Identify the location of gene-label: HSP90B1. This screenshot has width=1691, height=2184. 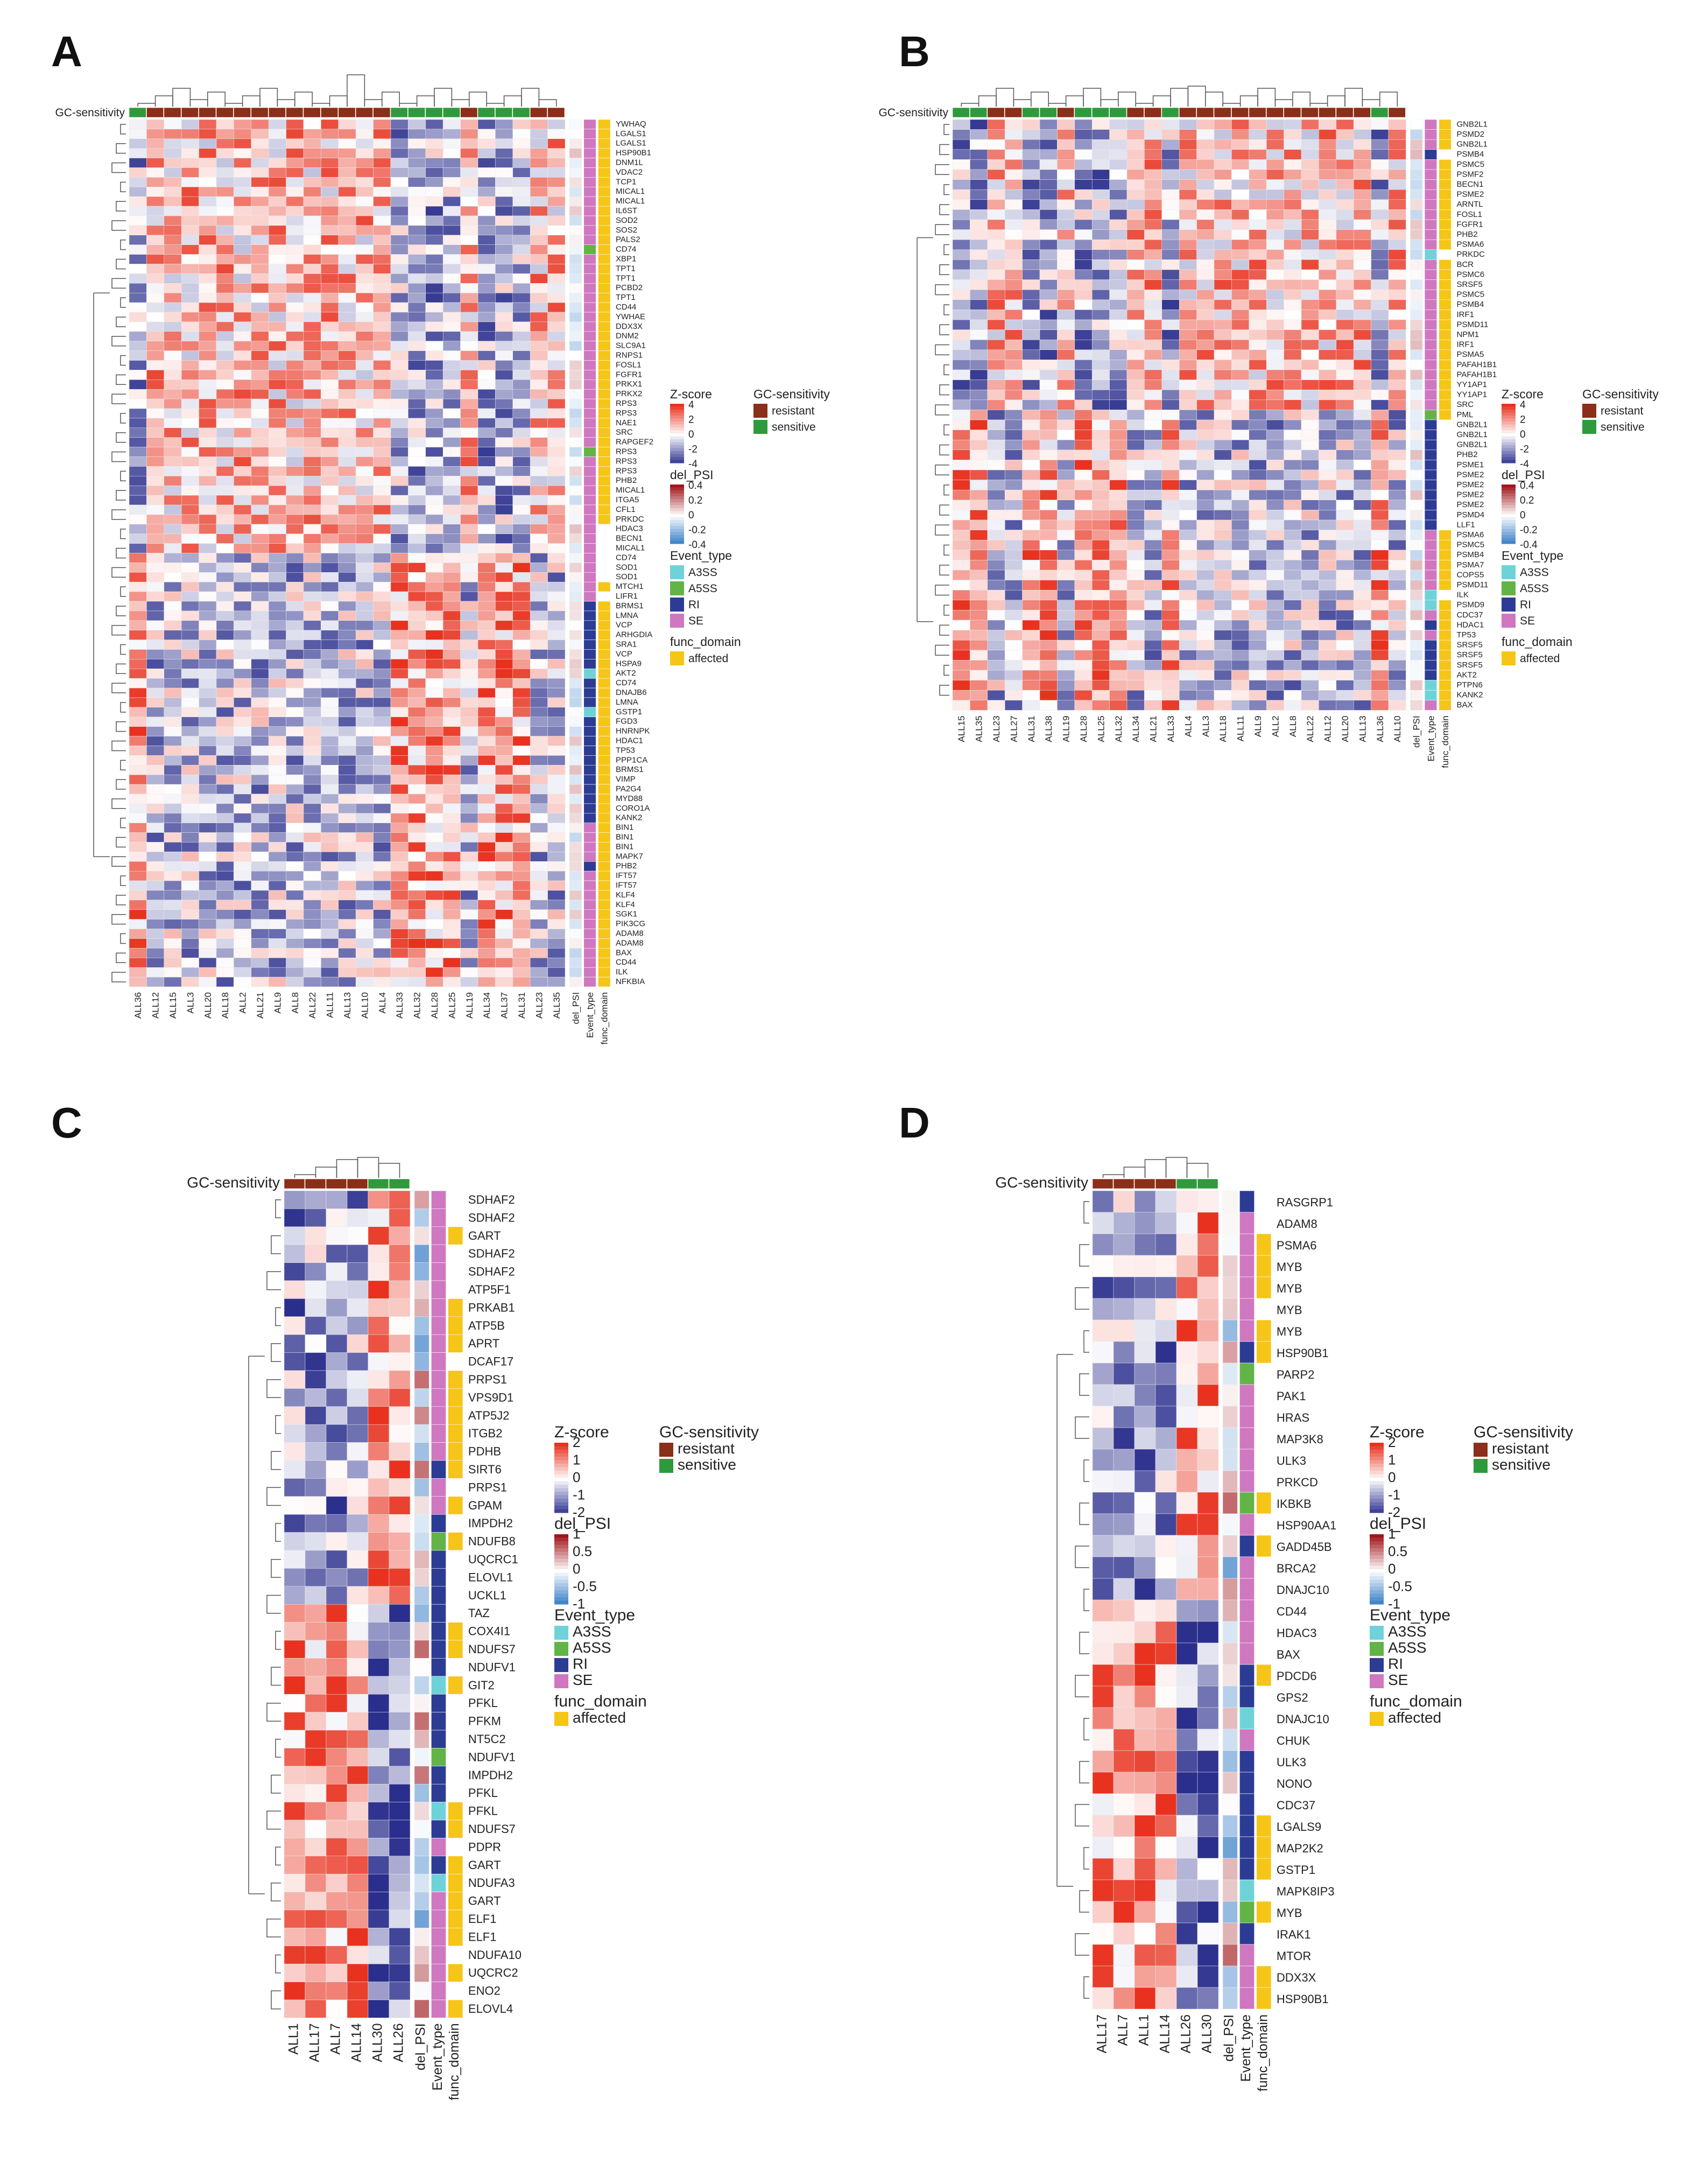
(633, 153).